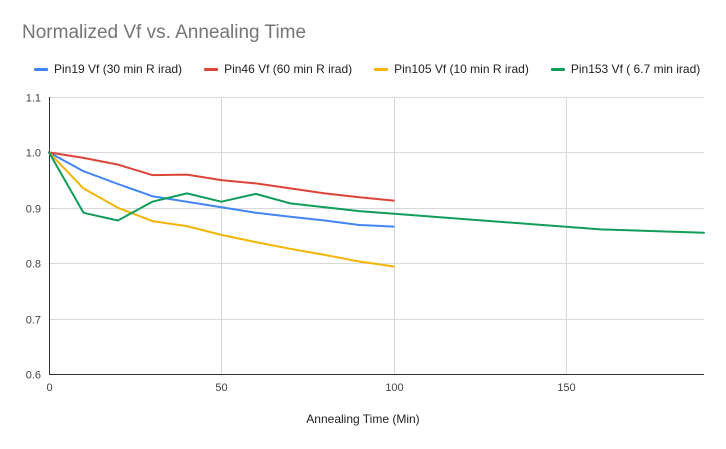 The height and width of the screenshot is (449, 726). I want to click on legend-swatch-pin19, so click(41, 69).